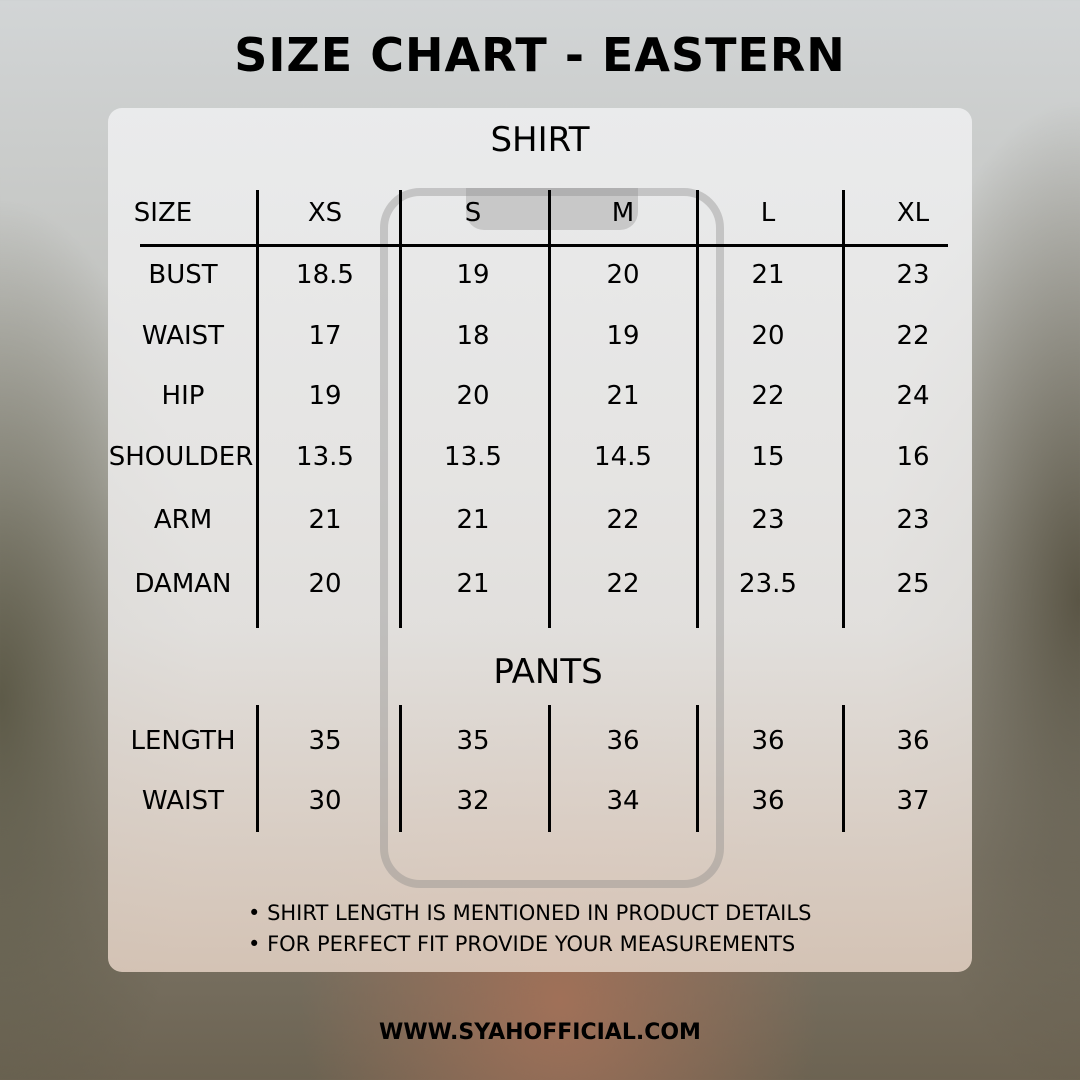  I want to click on table-cell: 24, so click(913, 396).